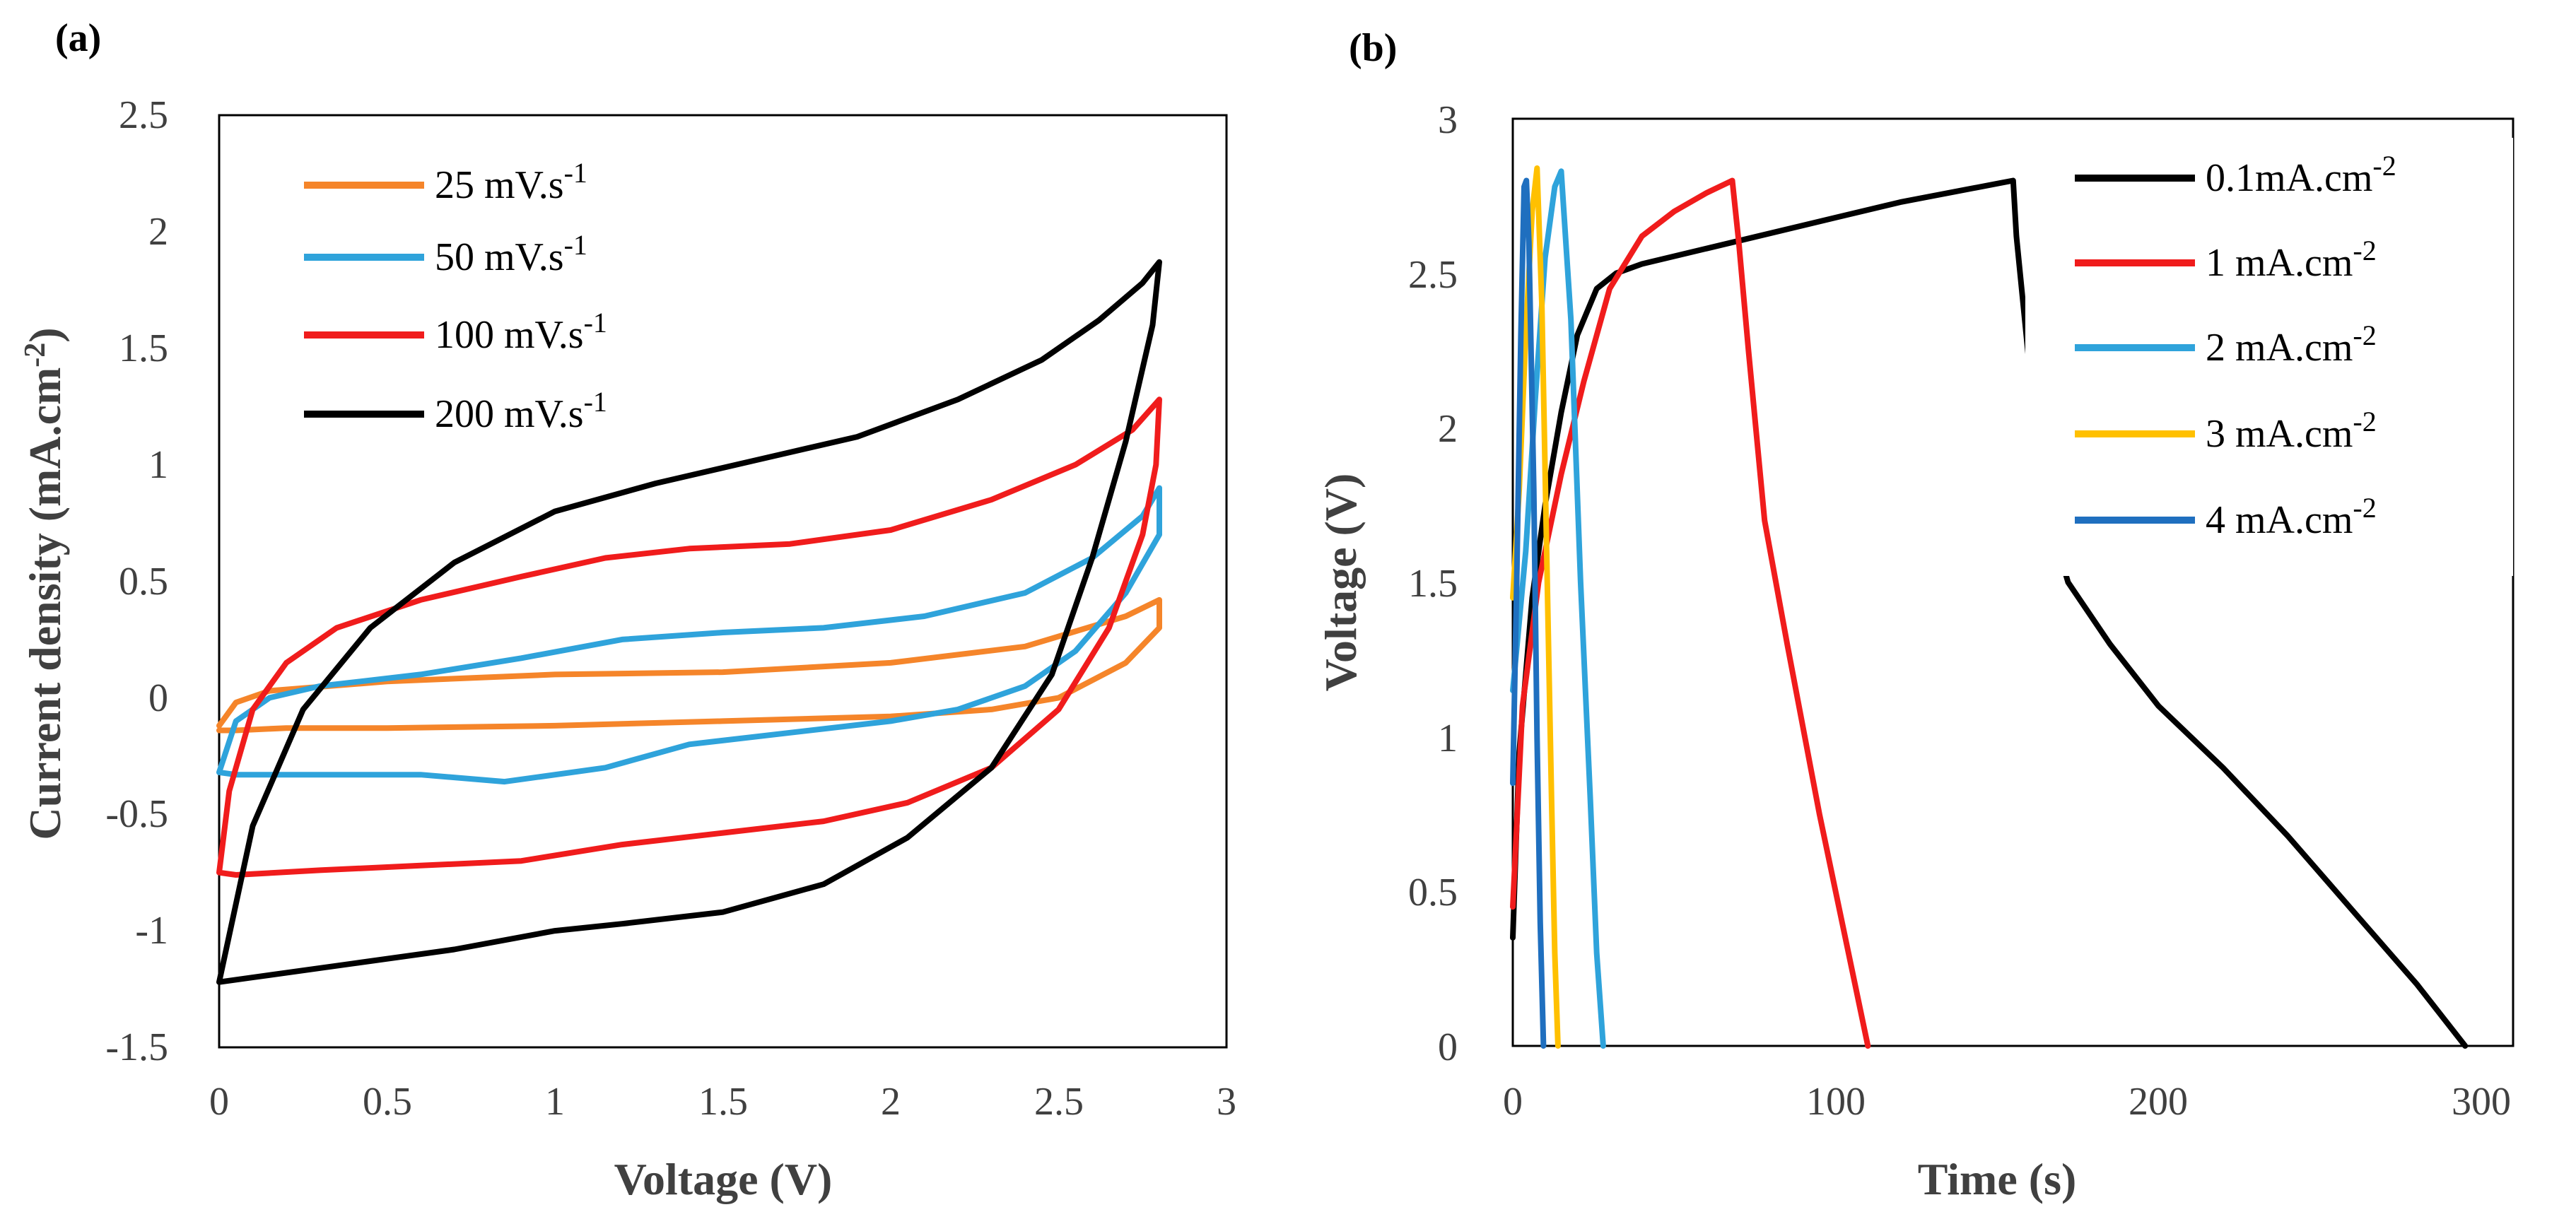  What do you see at coordinates (1059, 1102) in the screenshot?
I see `panel-a-x-tick: 2.5` at bounding box center [1059, 1102].